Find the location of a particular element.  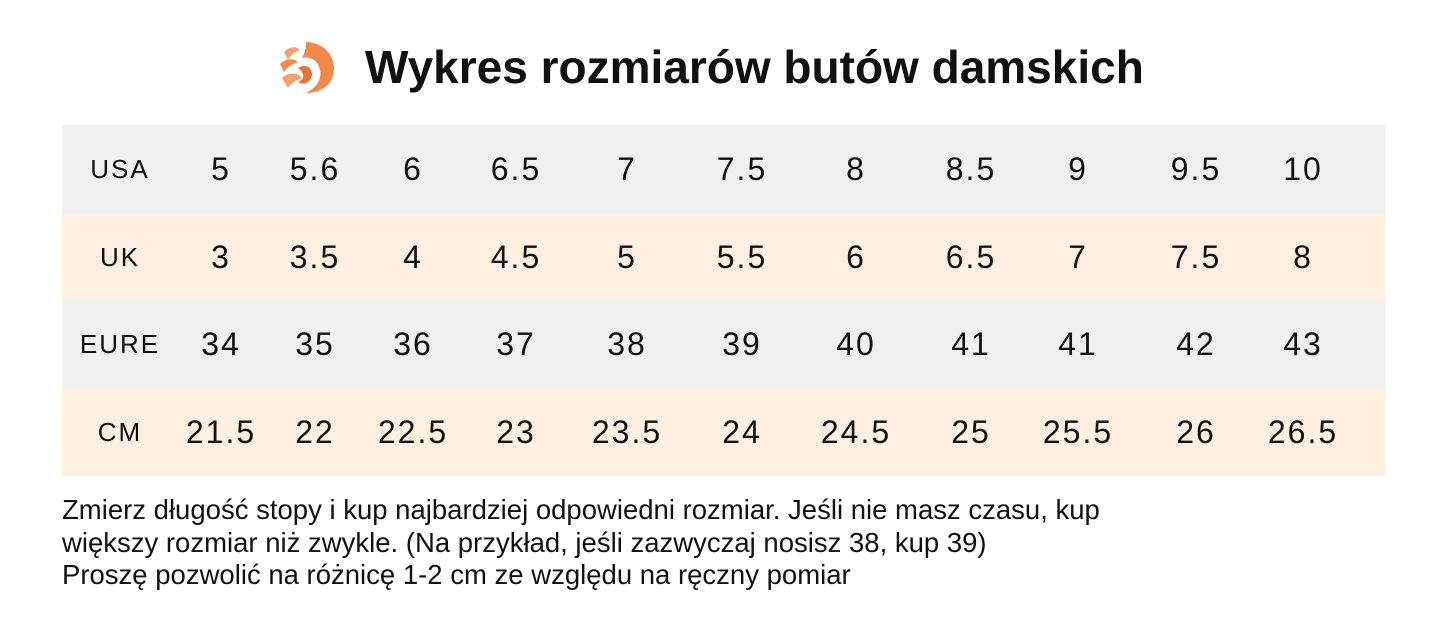

table-cell: 4.5 is located at coordinates (516, 256).